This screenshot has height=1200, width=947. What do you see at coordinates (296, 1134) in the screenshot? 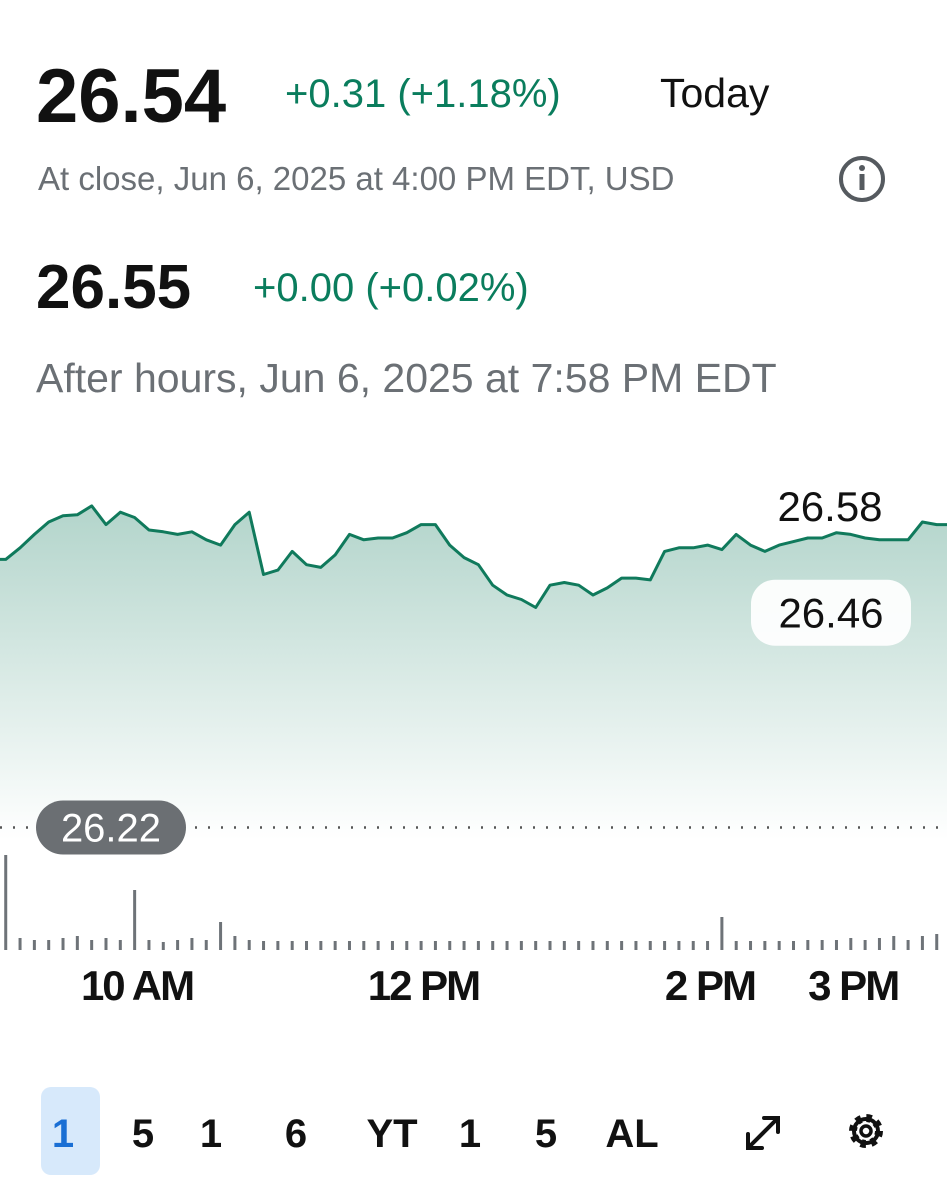
I see `range-button: 6` at bounding box center [296, 1134].